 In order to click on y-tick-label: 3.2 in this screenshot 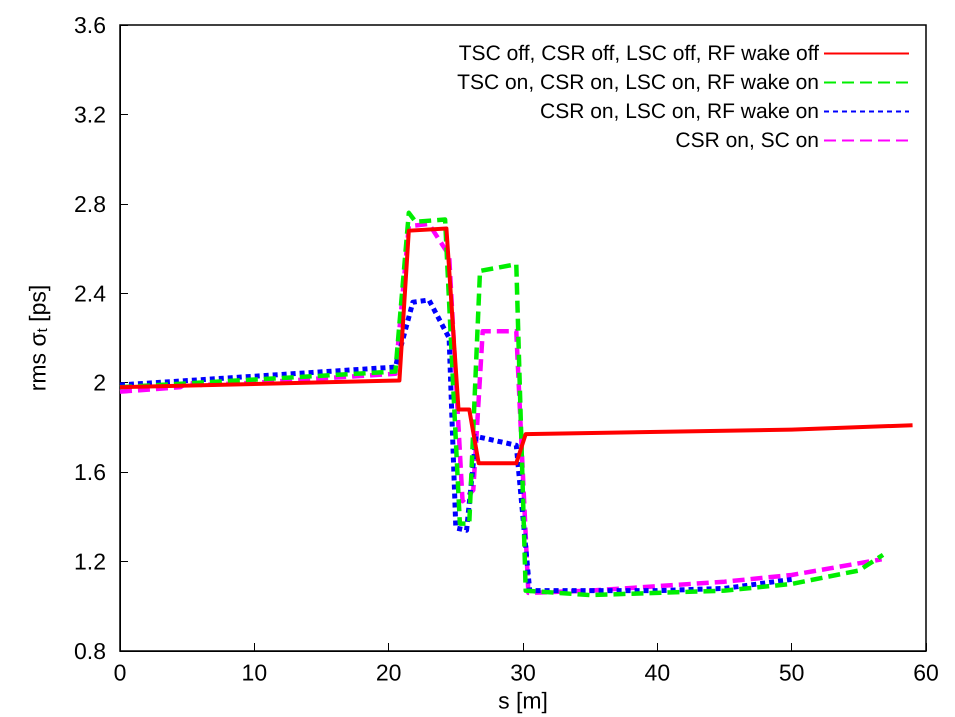, I will do `click(90, 114)`.